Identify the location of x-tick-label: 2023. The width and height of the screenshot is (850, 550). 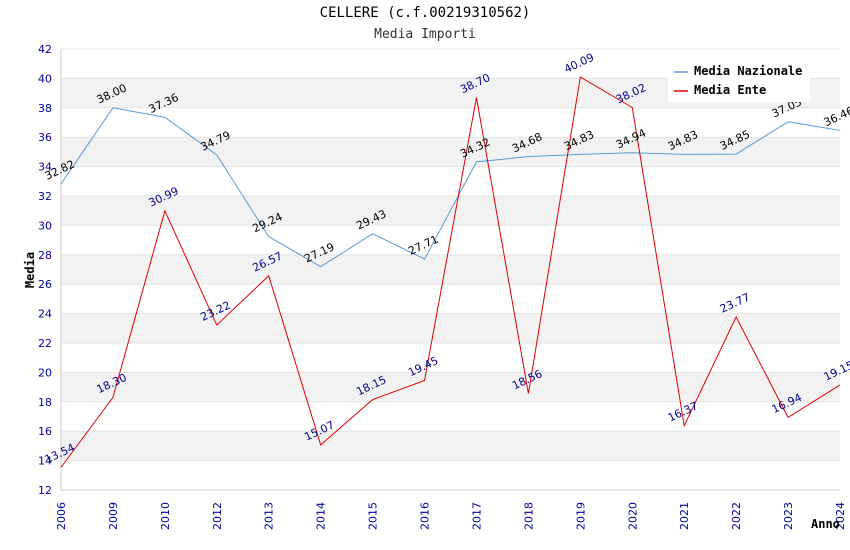
(788, 516).